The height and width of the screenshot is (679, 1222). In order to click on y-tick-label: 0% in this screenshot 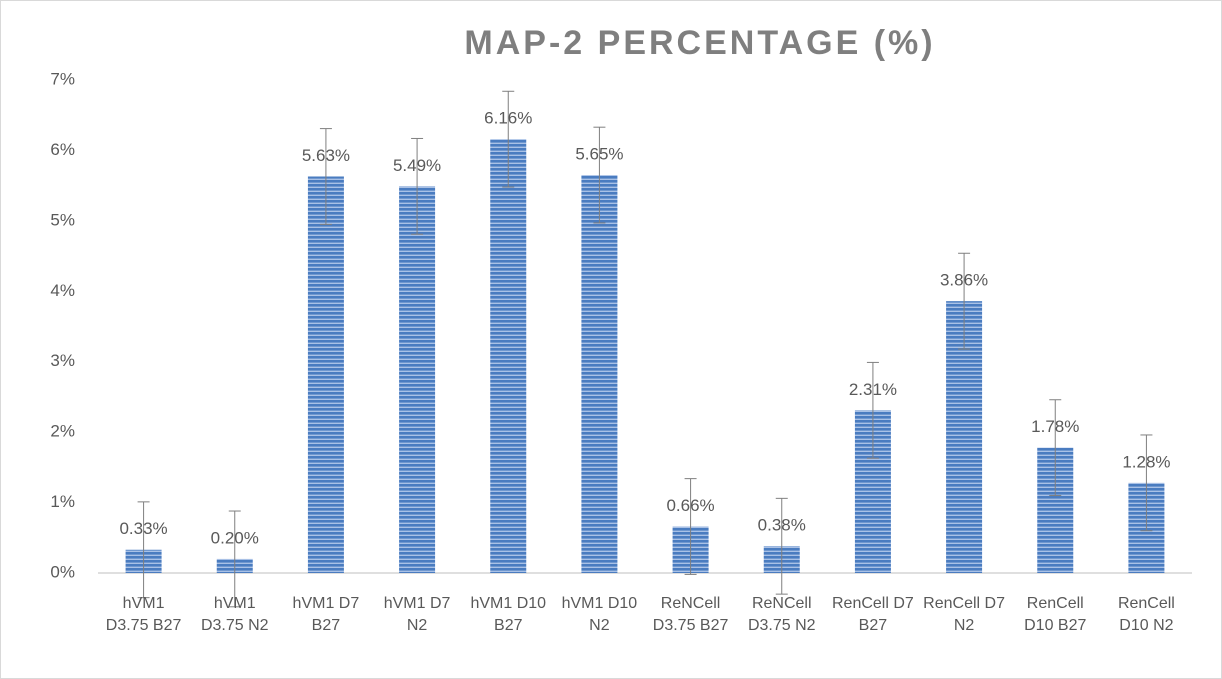, I will do `click(62, 571)`.